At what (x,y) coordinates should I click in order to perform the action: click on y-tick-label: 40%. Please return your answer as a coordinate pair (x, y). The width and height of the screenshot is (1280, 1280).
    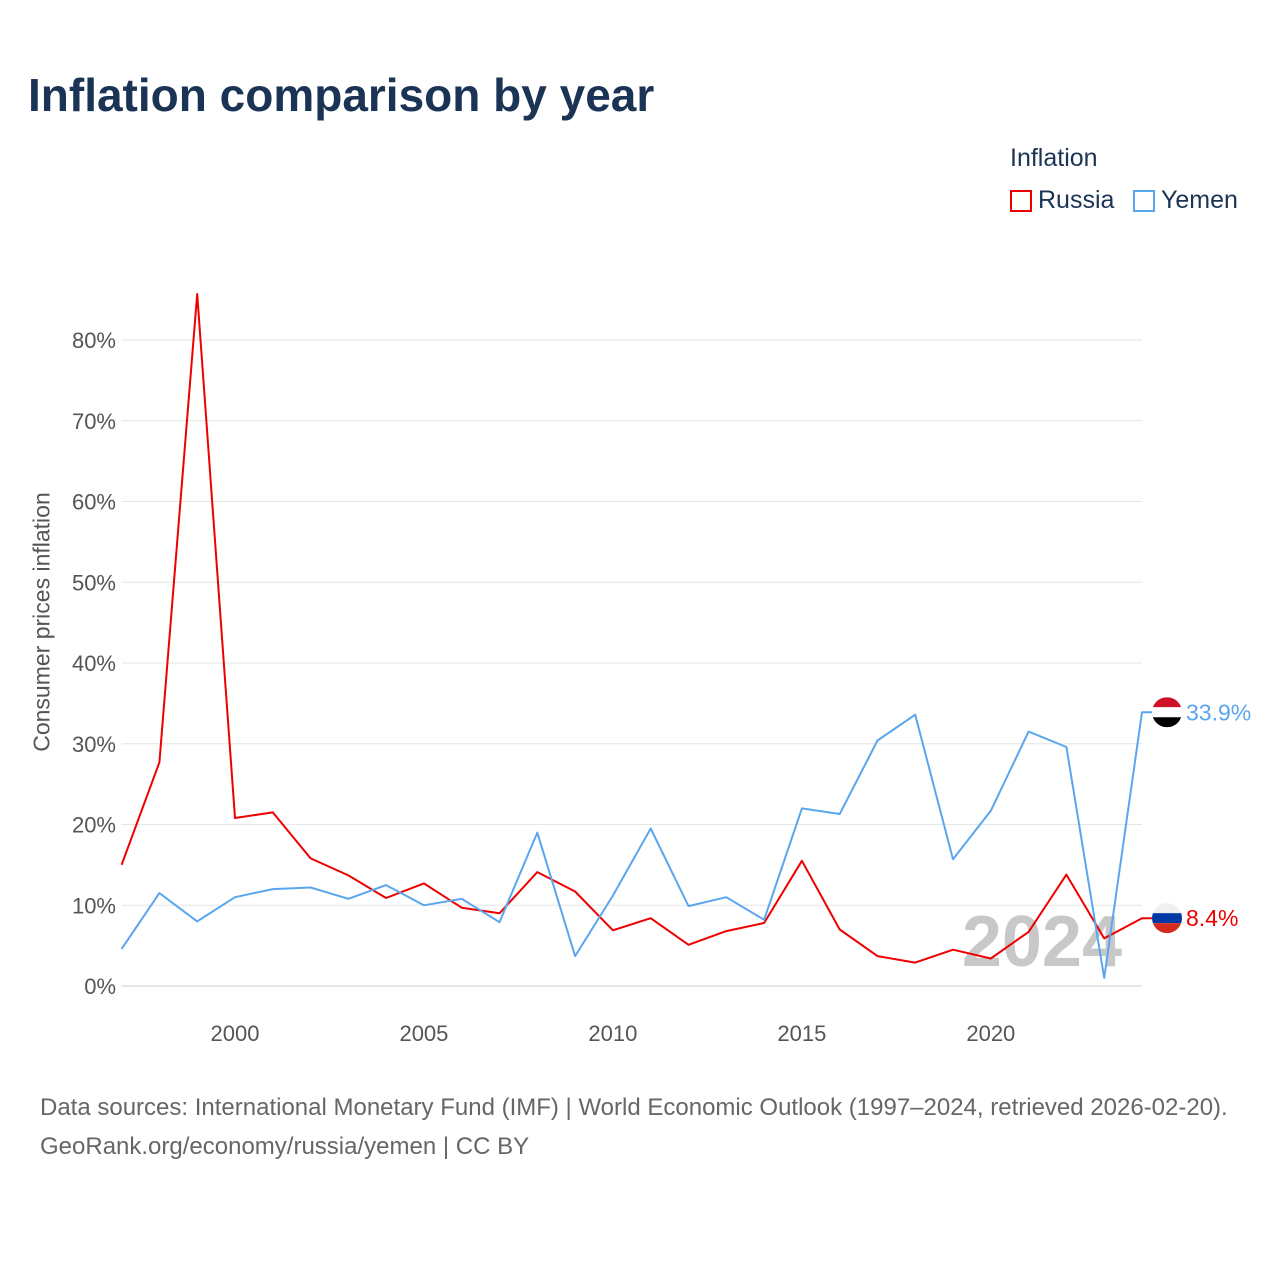
    Looking at the image, I should click on (94, 663).